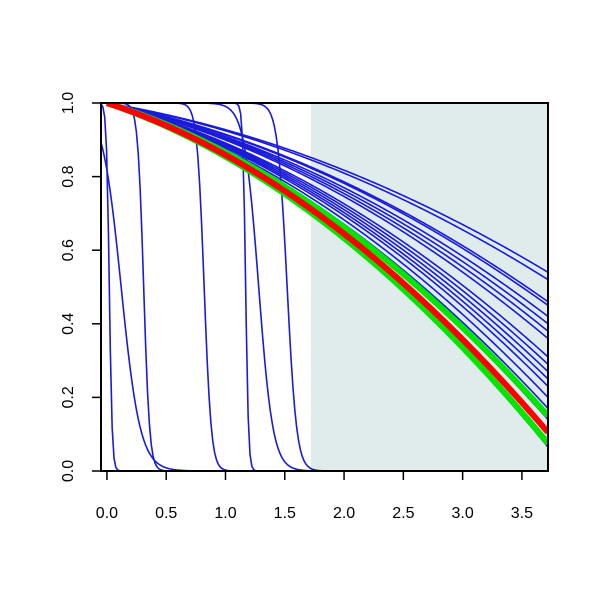 This screenshot has width=600, height=600. I want to click on y-tick-label: 1.0, so click(68, 103).